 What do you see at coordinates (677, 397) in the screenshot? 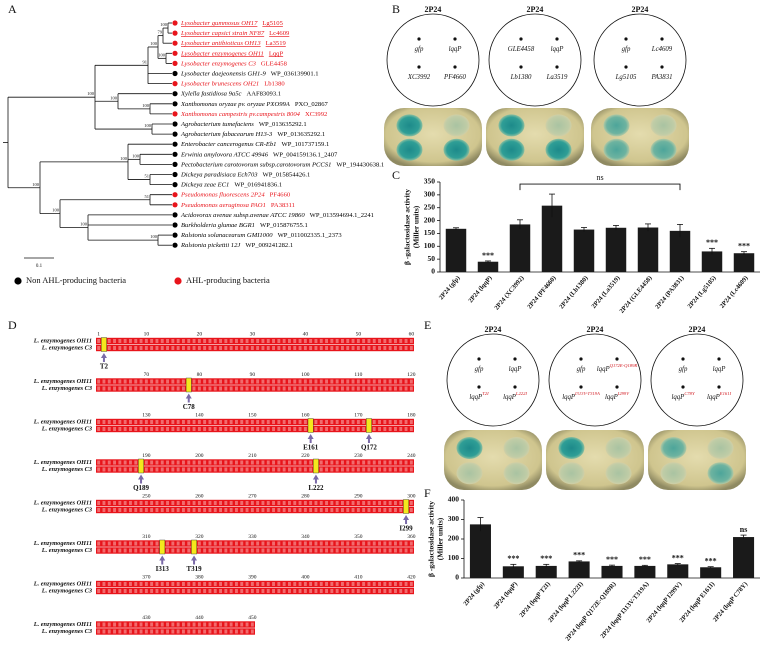
I see `spot-name: lqqP` at bounding box center [677, 397].